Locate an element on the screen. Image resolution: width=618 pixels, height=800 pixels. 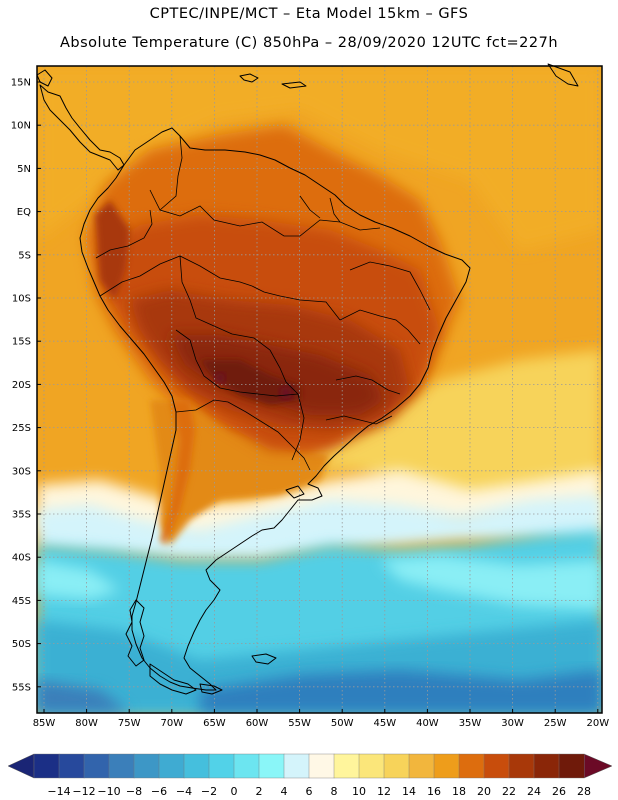
colorbar-label: 10 is located at coordinates (359, 791).